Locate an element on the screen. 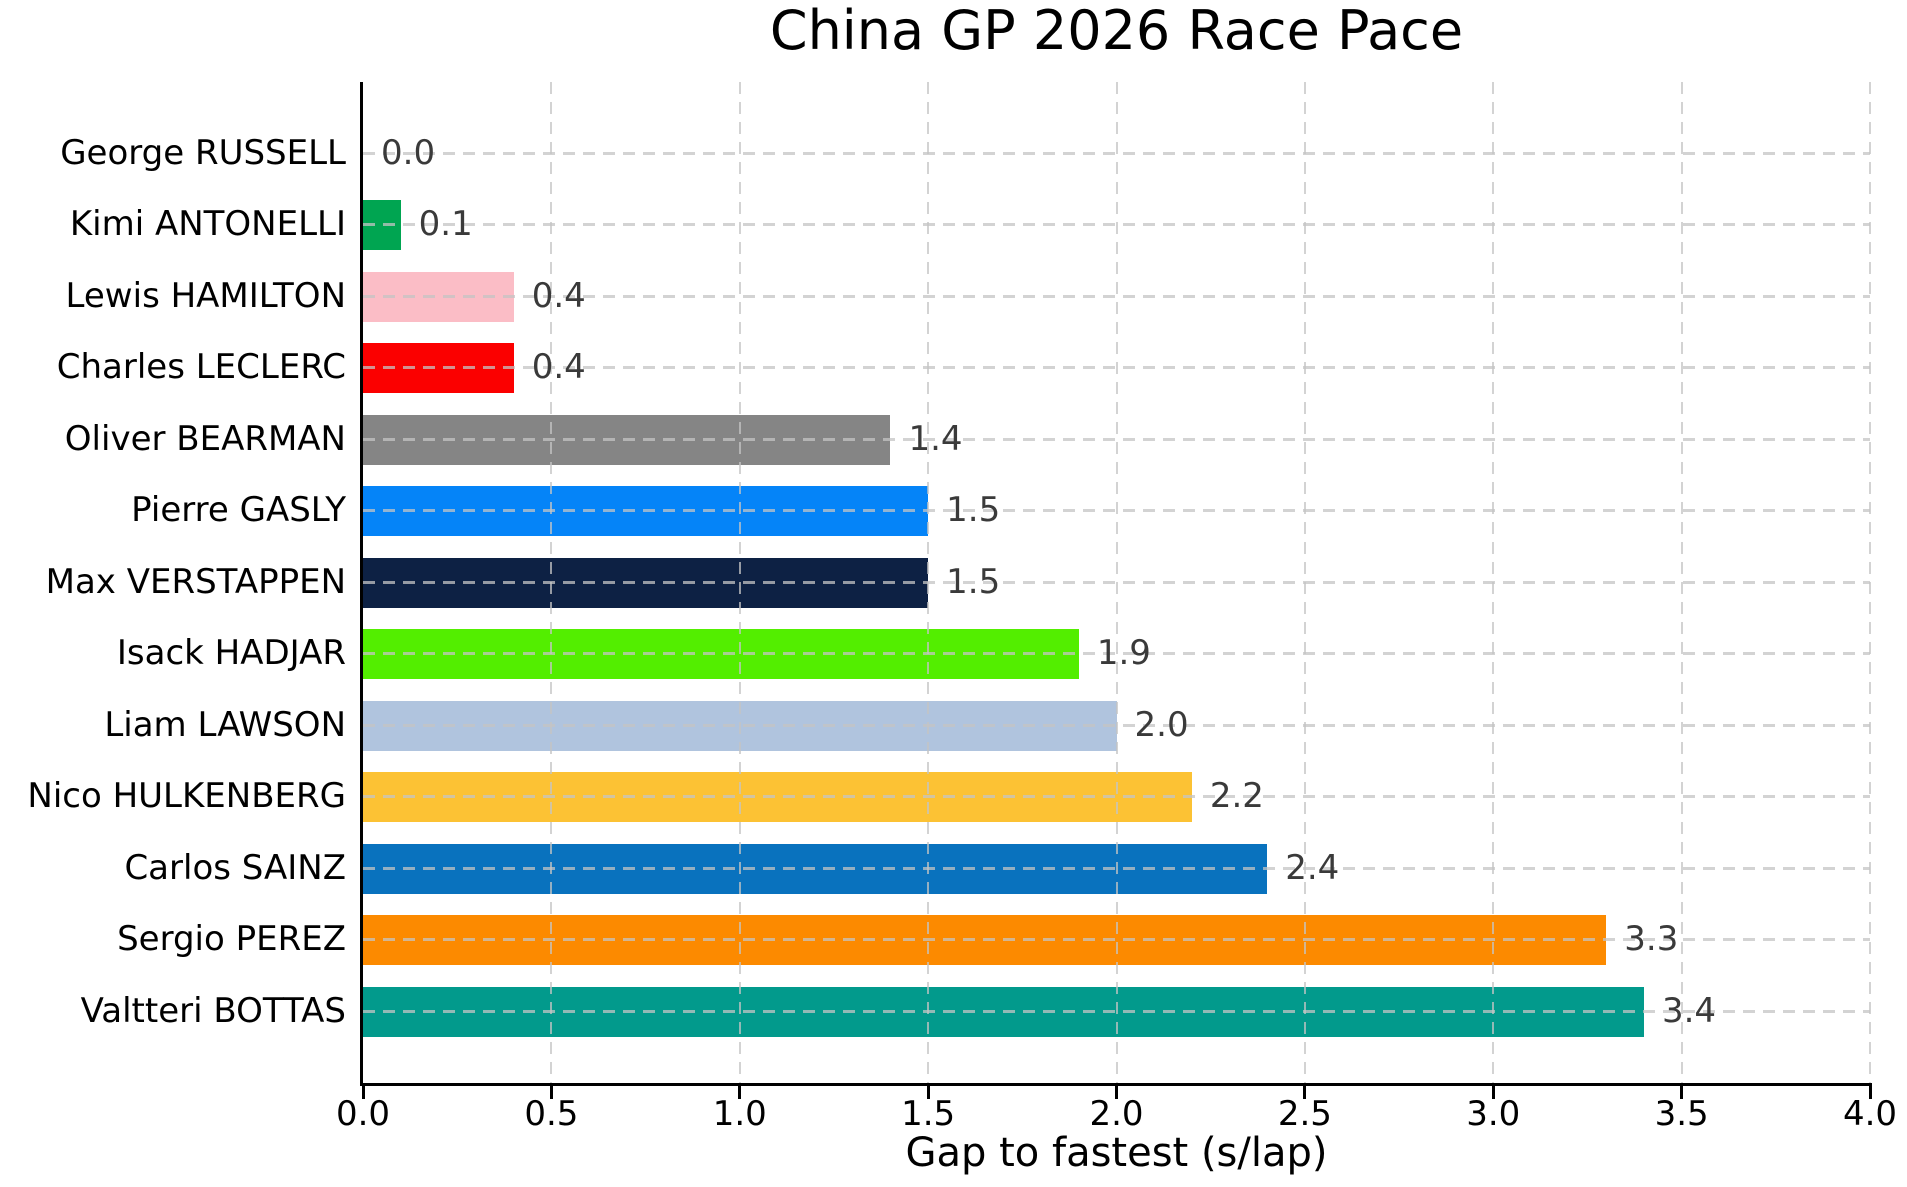 The width and height of the screenshot is (1907, 1187). bar-value-label: 1.9 is located at coordinates (1123, 653).